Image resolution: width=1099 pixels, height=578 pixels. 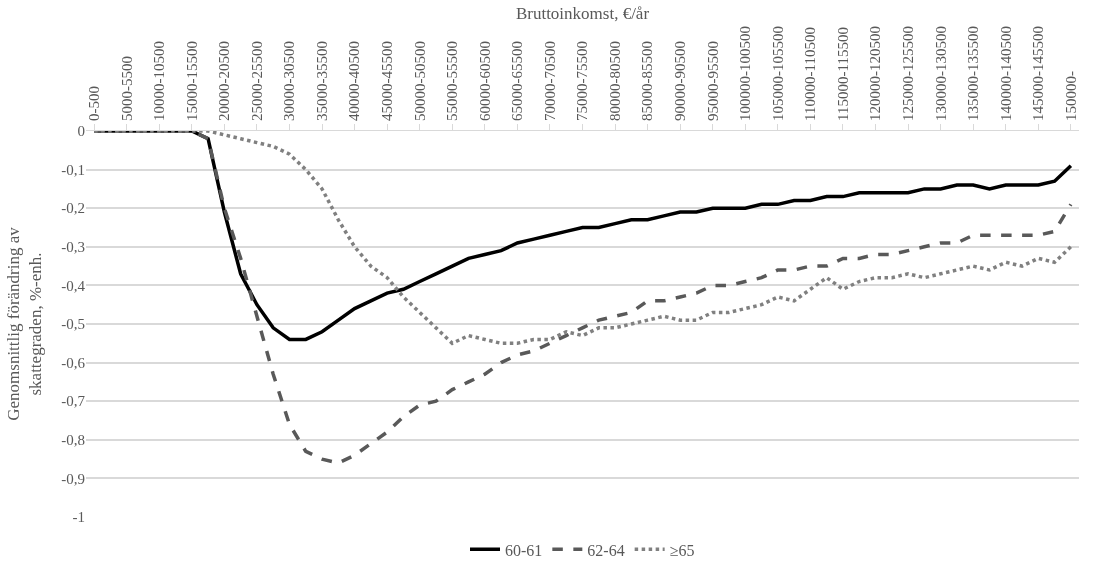 I want to click on y-tick-label: -0,1, so click(x=73, y=169).